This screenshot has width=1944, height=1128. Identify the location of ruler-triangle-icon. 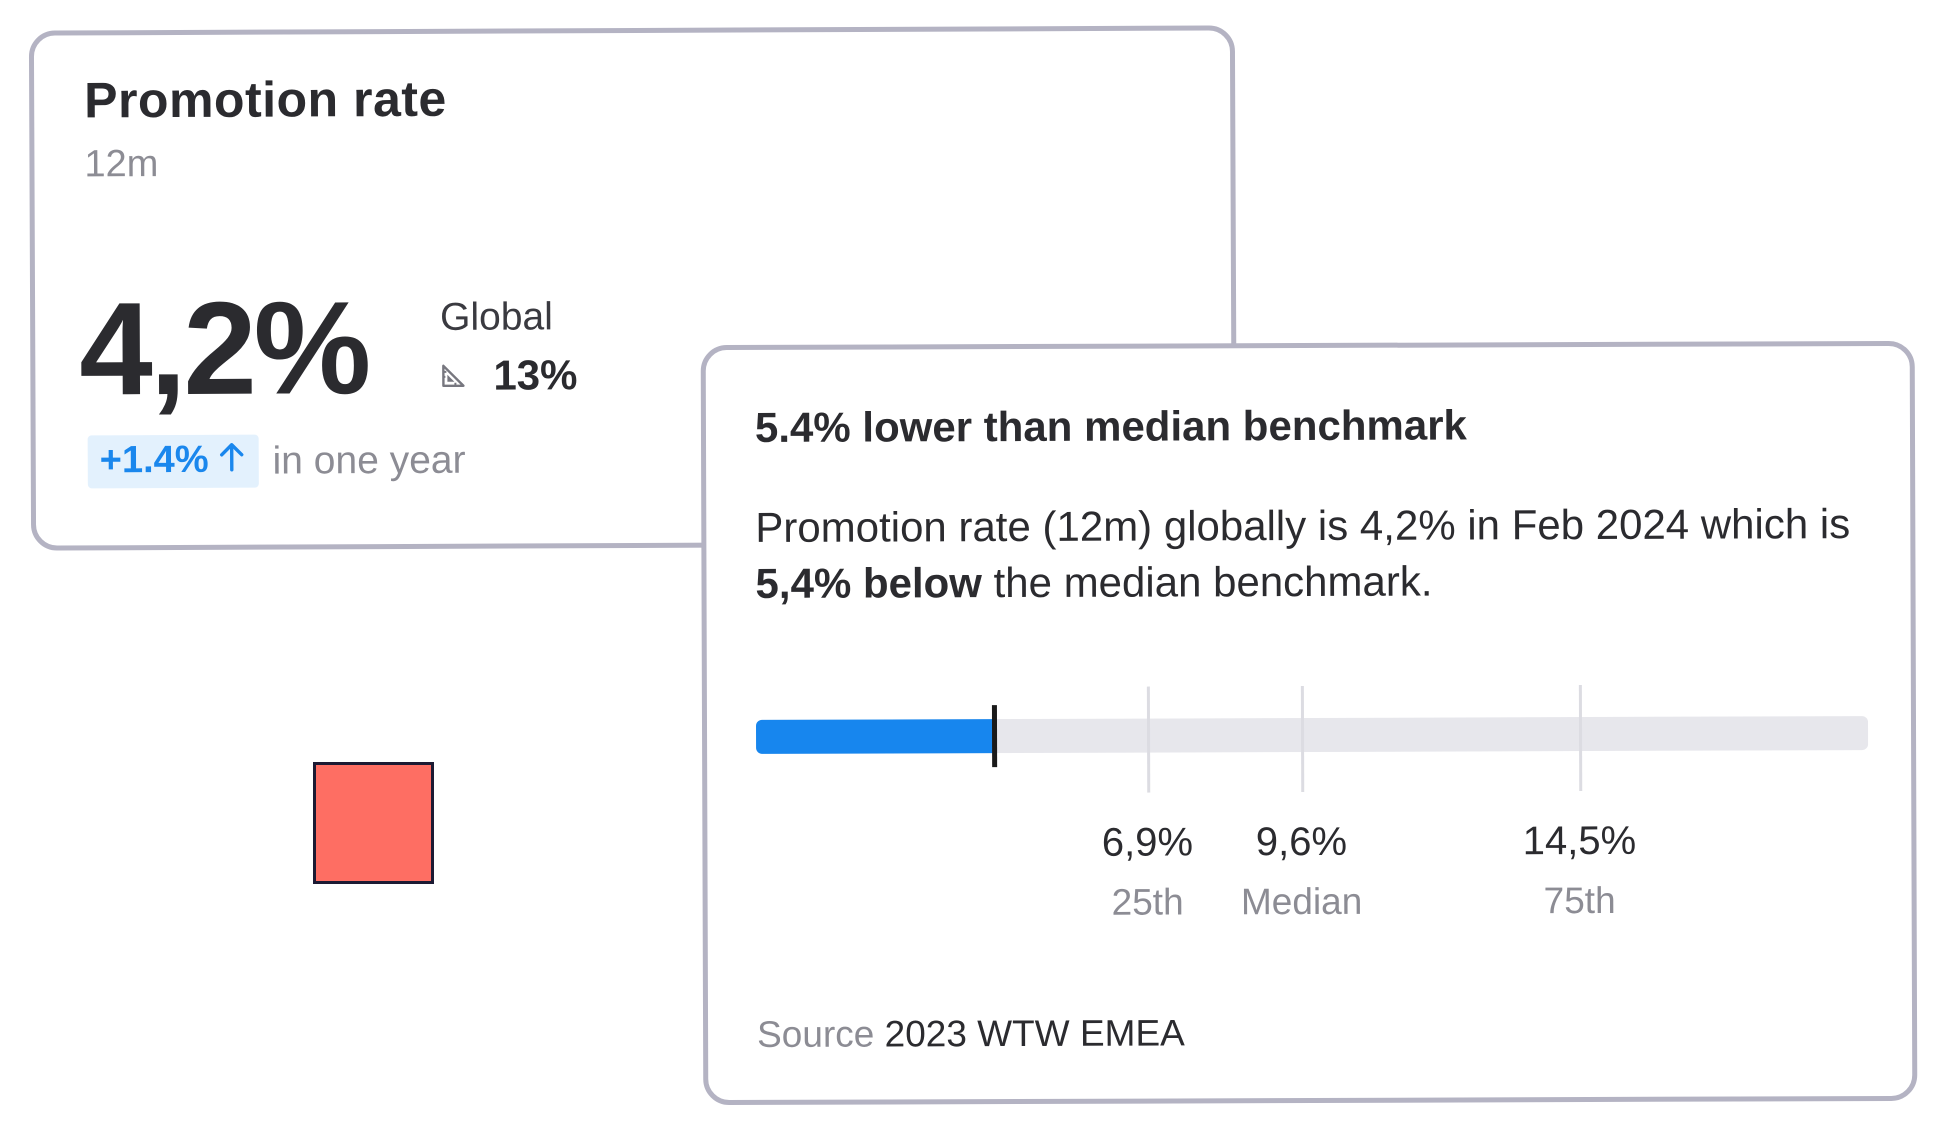
(453, 376).